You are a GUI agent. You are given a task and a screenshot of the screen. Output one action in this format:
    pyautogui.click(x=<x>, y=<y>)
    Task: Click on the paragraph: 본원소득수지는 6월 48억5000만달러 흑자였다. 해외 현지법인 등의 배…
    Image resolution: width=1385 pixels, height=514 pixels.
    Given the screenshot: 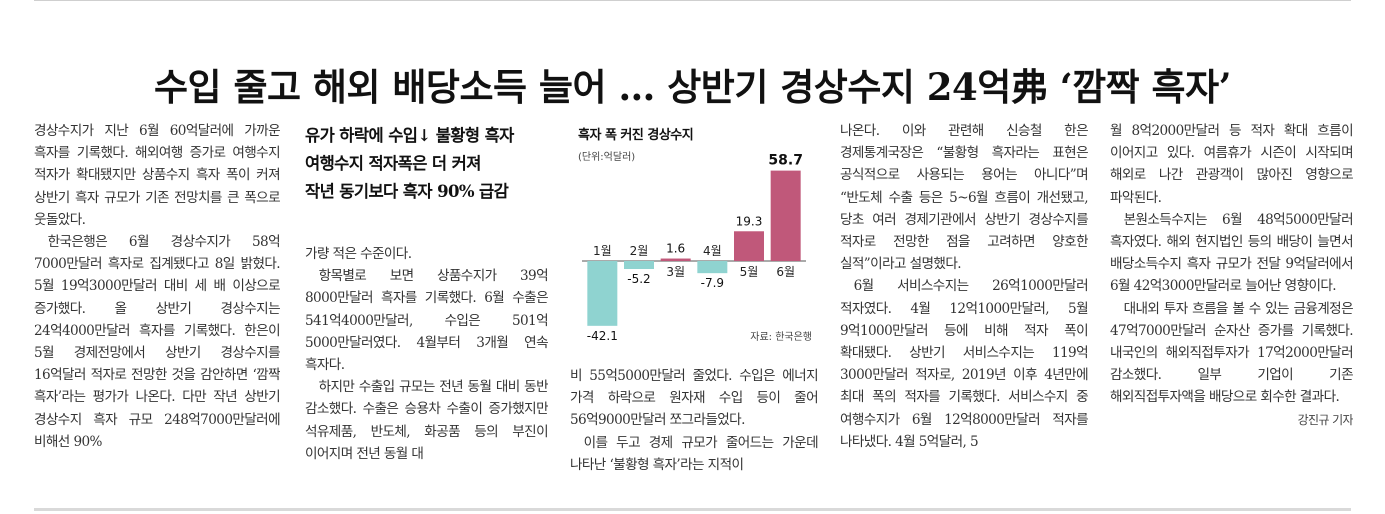 What is the action you would take?
    pyautogui.click(x=1231, y=253)
    